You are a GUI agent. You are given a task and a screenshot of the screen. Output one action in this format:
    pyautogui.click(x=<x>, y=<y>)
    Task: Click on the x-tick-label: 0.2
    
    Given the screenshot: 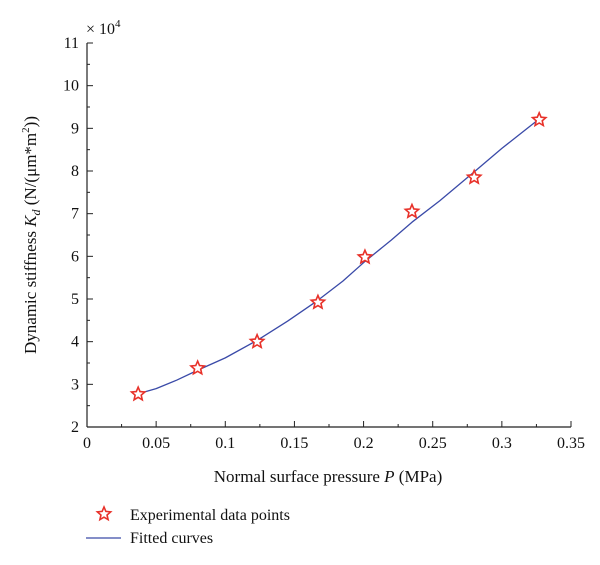 What is the action you would take?
    pyautogui.click(x=364, y=443)
    